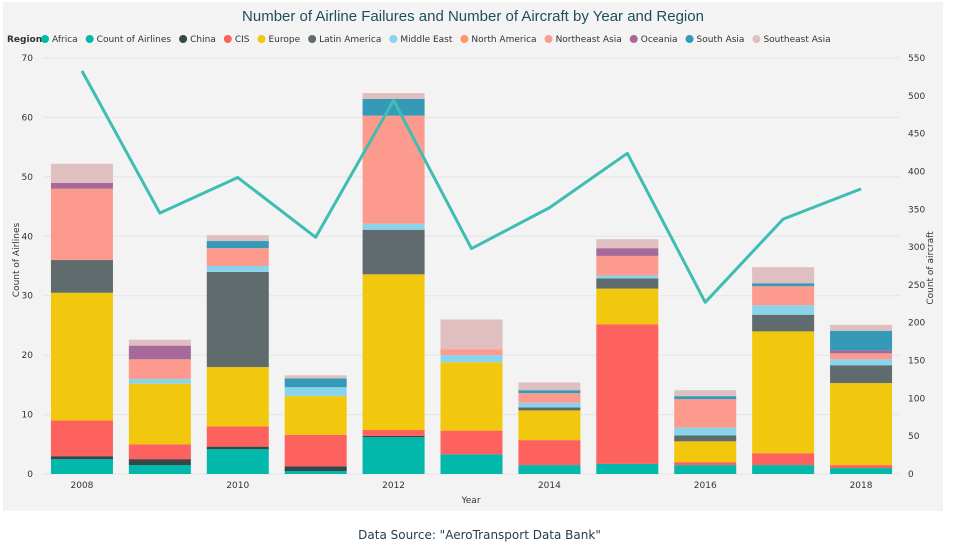  Describe the element at coordinates (344, 40) in the screenshot. I see `legend-item-latin-america: Latin America` at that location.